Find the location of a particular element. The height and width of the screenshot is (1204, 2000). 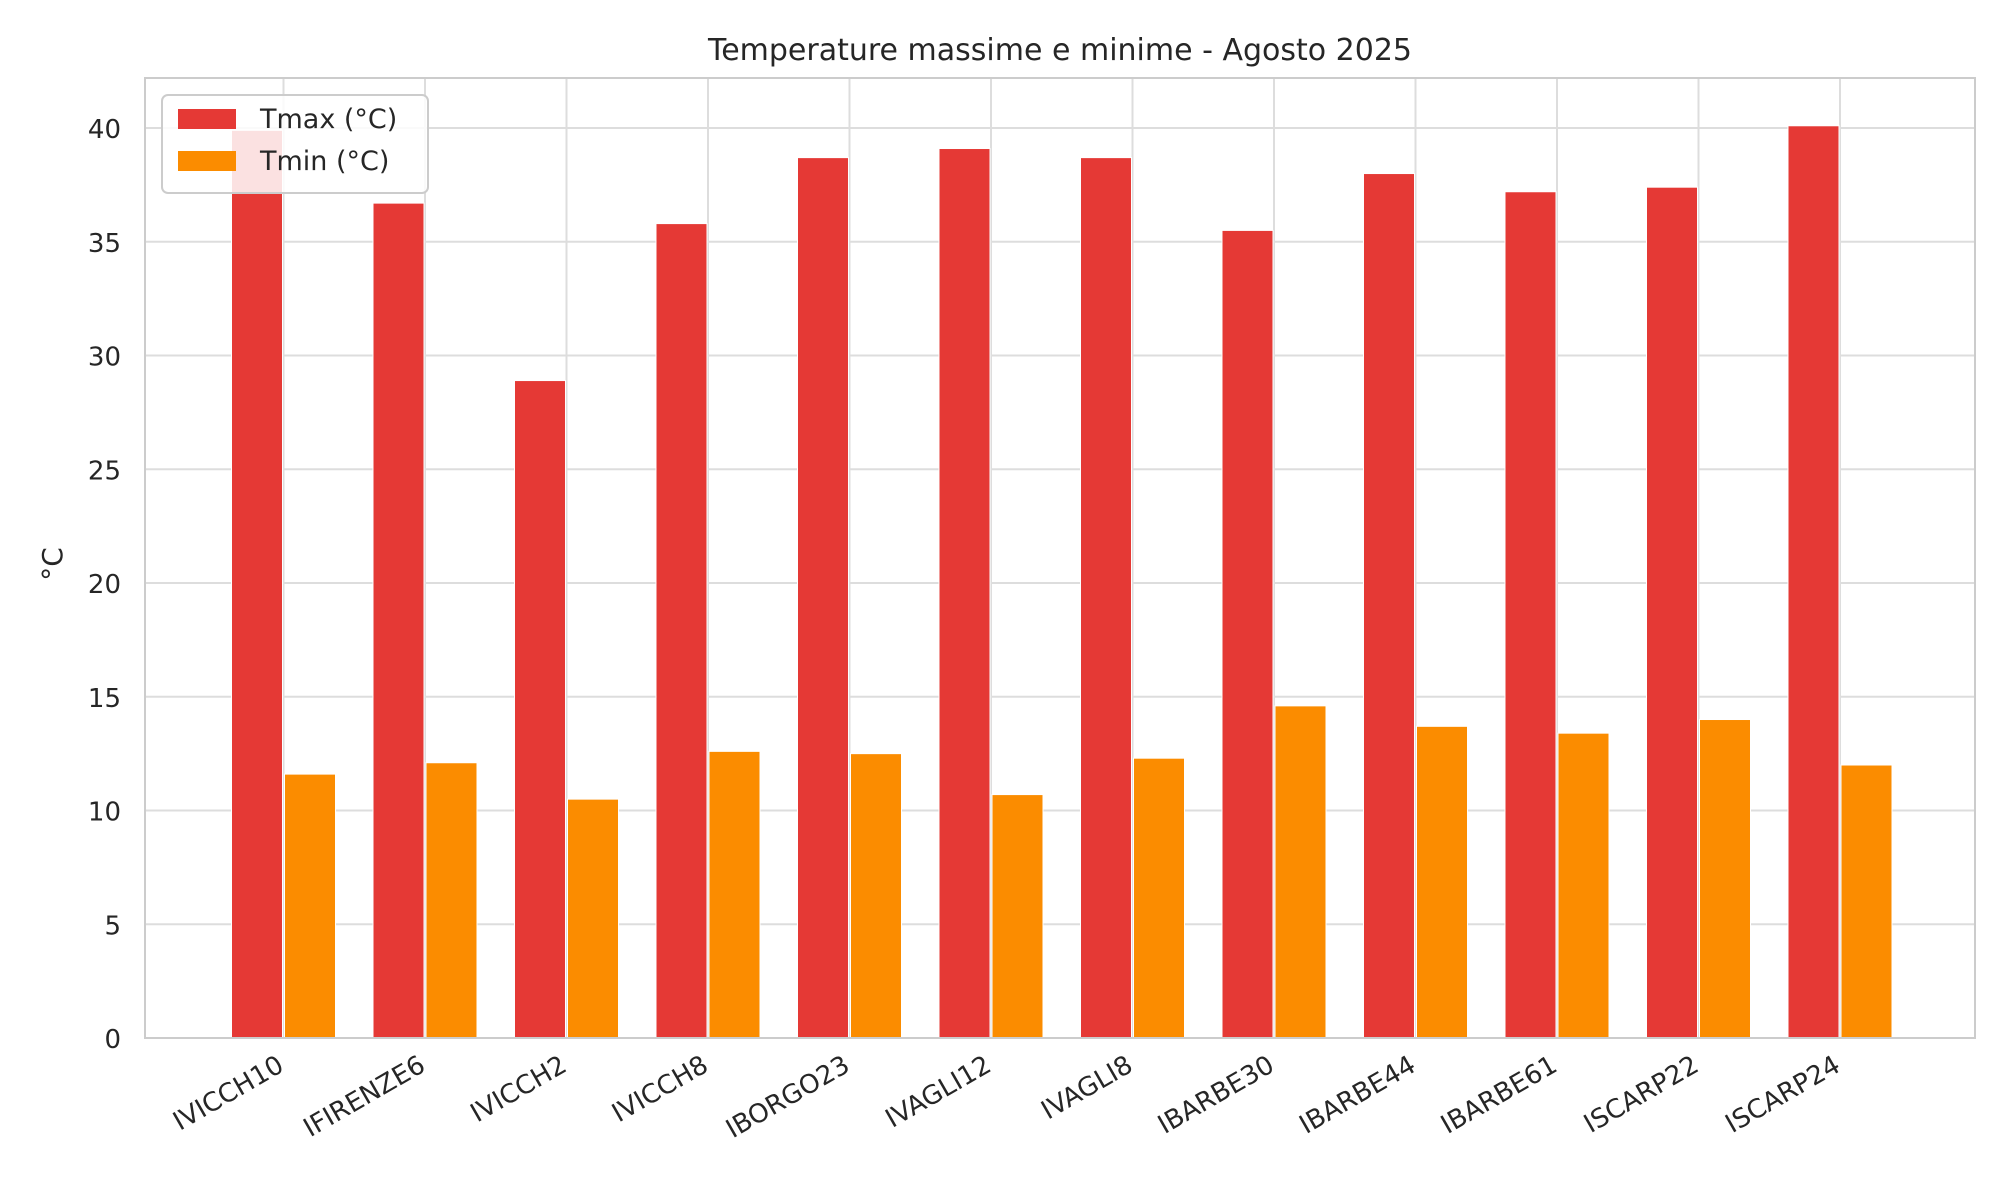

bar-tmin-ivagli8 is located at coordinates (1159, 898).